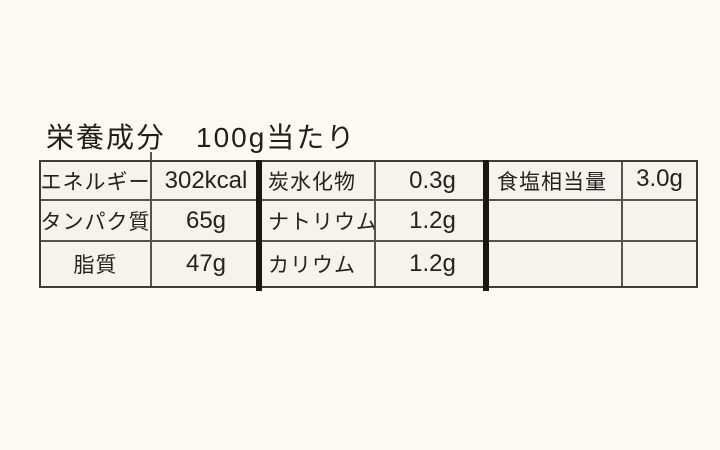 The width and height of the screenshot is (720, 450). What do you see at coordinates (206, 181) in the screenshot?
I see `cell-energy-value: 302kcal` at bounding box center [206, 181].